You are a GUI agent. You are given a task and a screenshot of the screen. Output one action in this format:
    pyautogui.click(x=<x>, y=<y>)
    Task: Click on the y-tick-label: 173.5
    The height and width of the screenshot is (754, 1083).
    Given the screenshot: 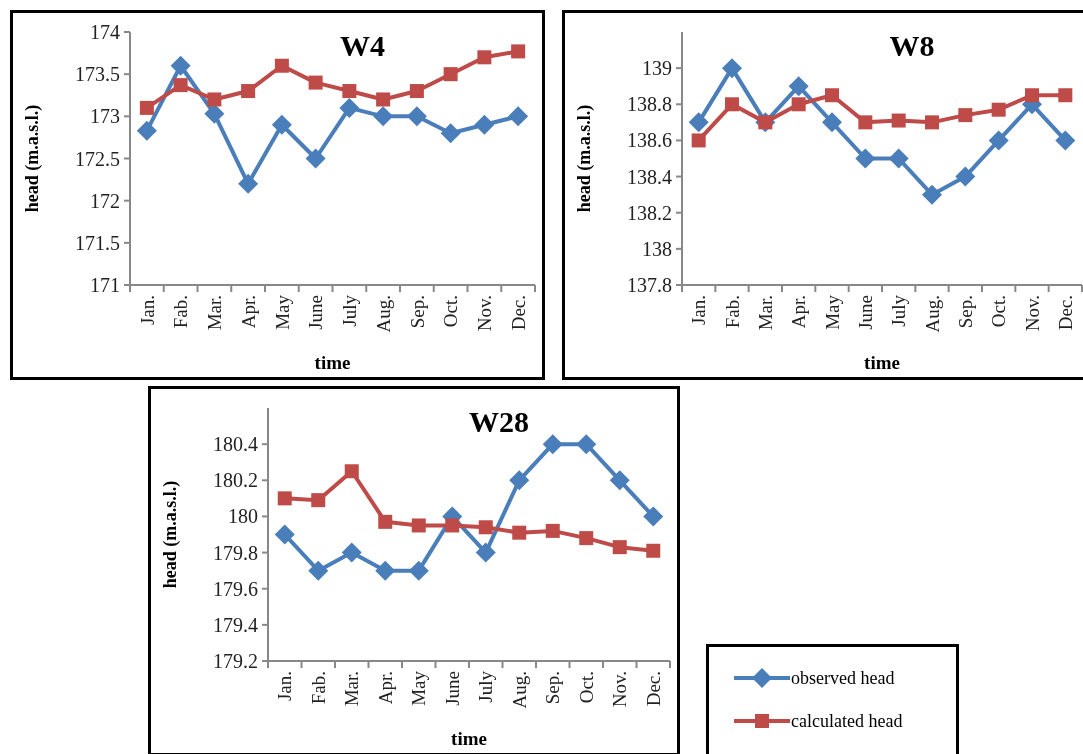 What is the action you would take?
    pyautogui.click(x=97, y=74)
    